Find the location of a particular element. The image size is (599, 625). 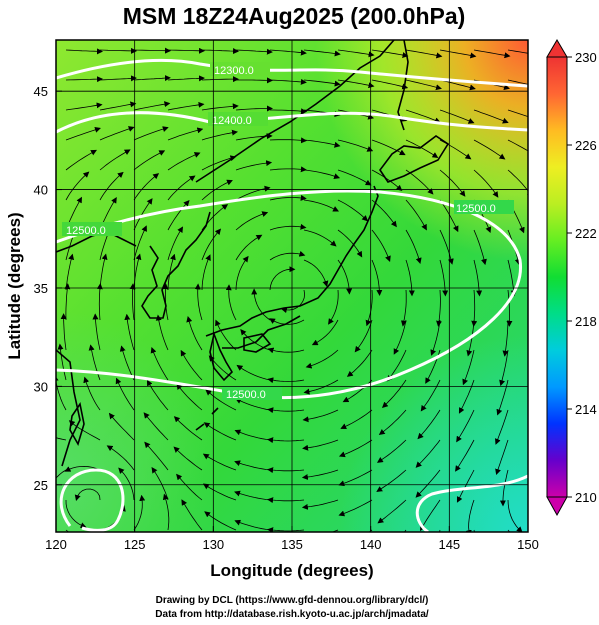

honshu-coastline is located at coordinates (292, 267).